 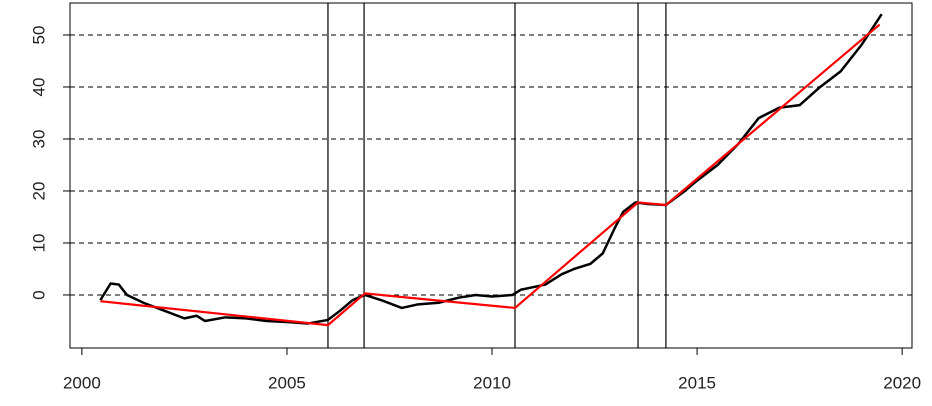 What do you see at coordinates (697, 382) in the screenshot?
I see `x-tick-label: 2015` at bounding box center [697, 382].